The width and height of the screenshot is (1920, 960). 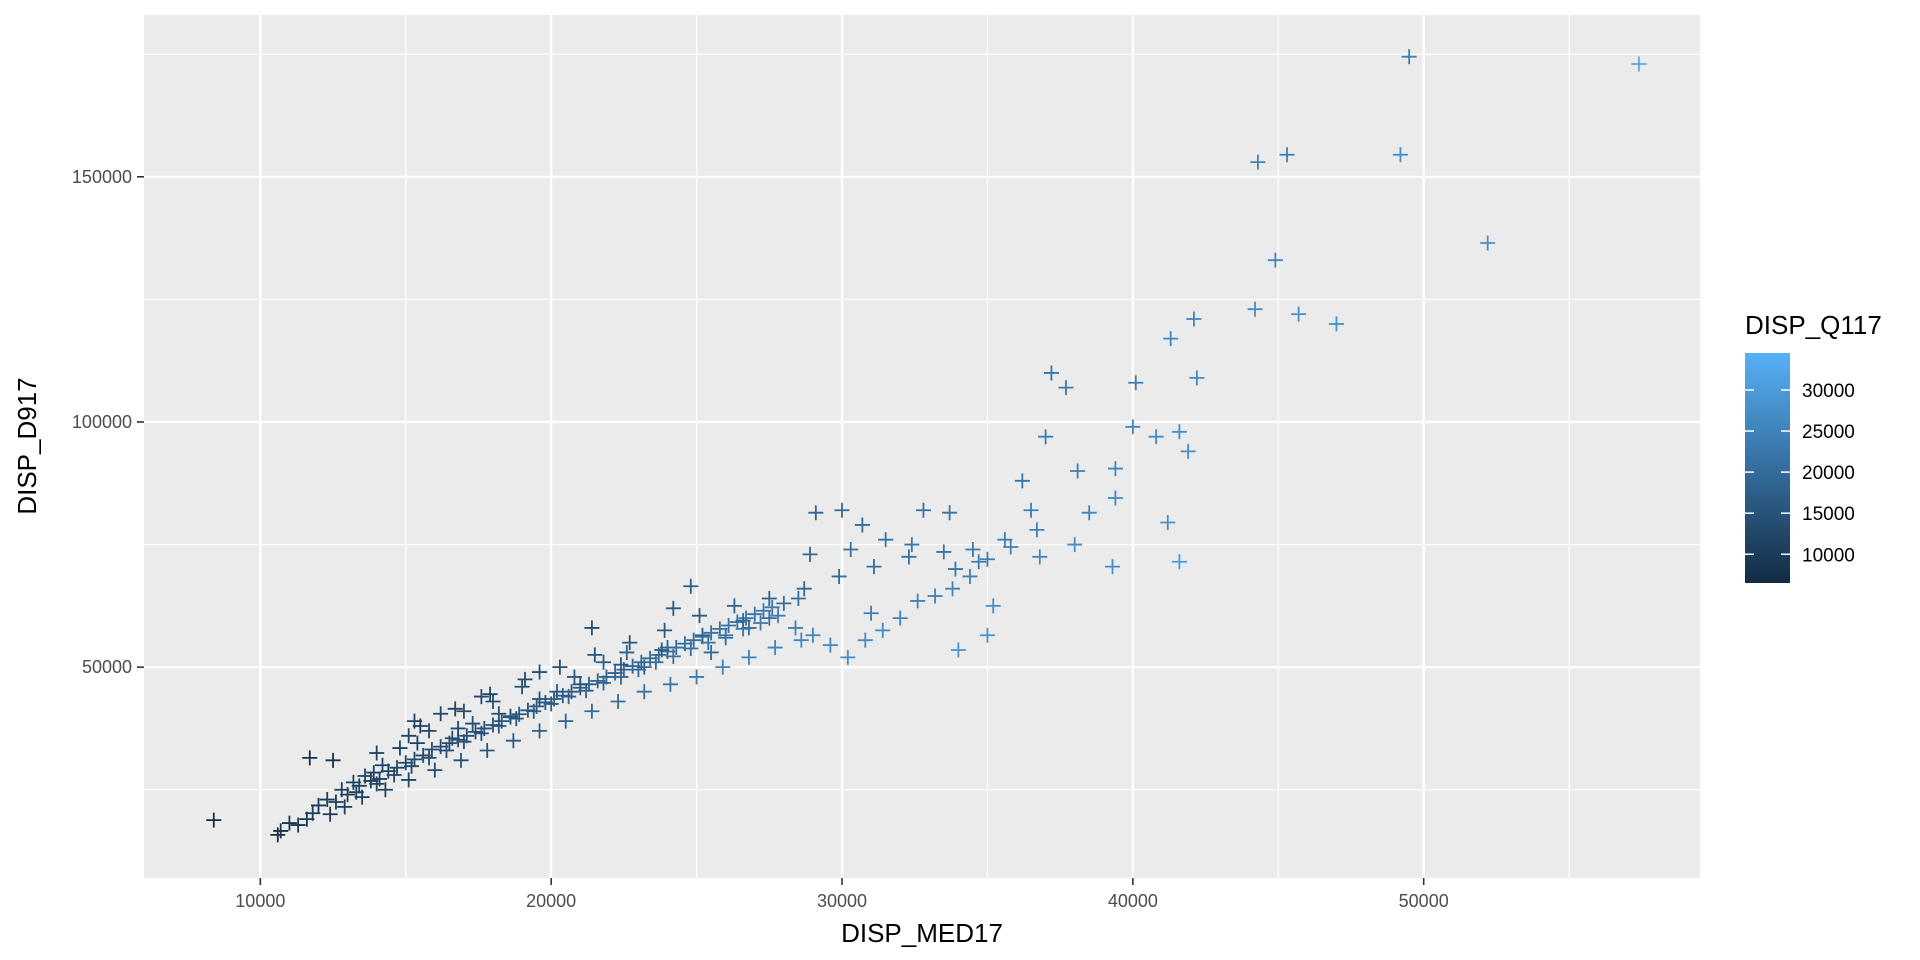 I want to click on legend-label: 30000, so click(x=1828, y=391).